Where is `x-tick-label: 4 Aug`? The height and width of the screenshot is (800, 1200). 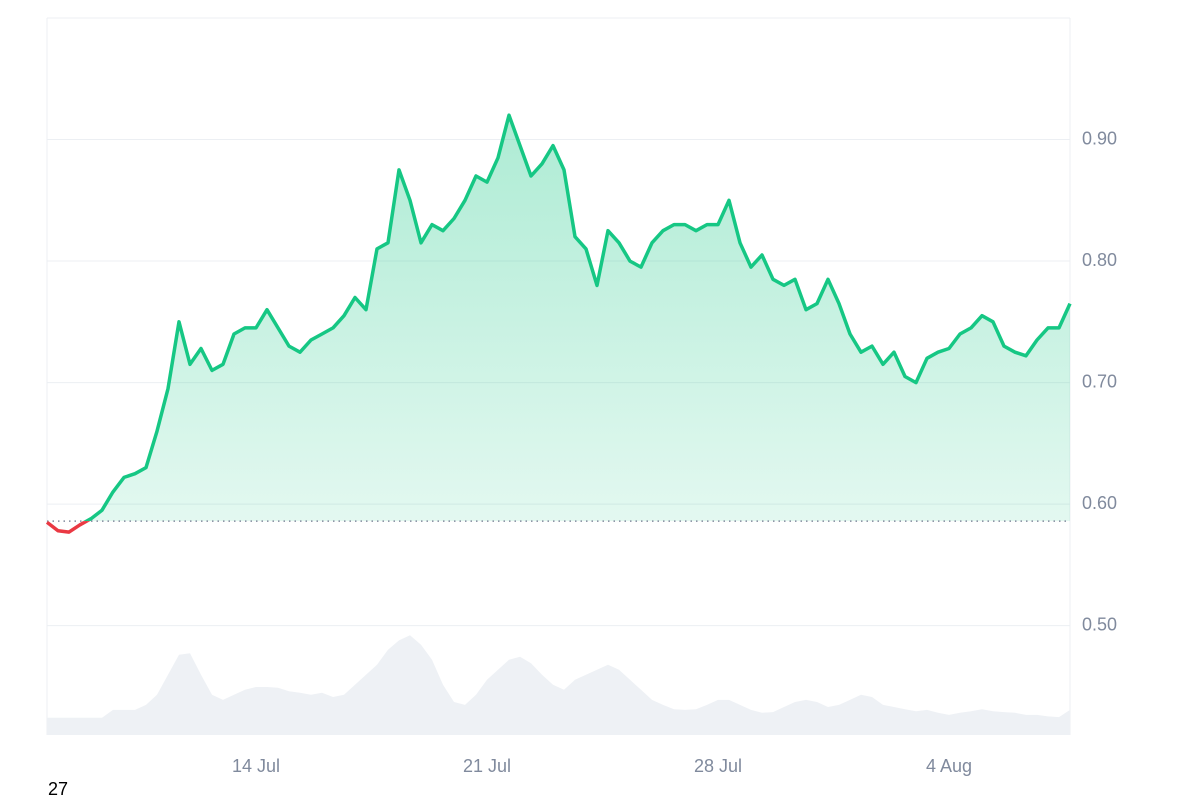 x-tick-label: 4 Aug is located at coordinates (949, 766).